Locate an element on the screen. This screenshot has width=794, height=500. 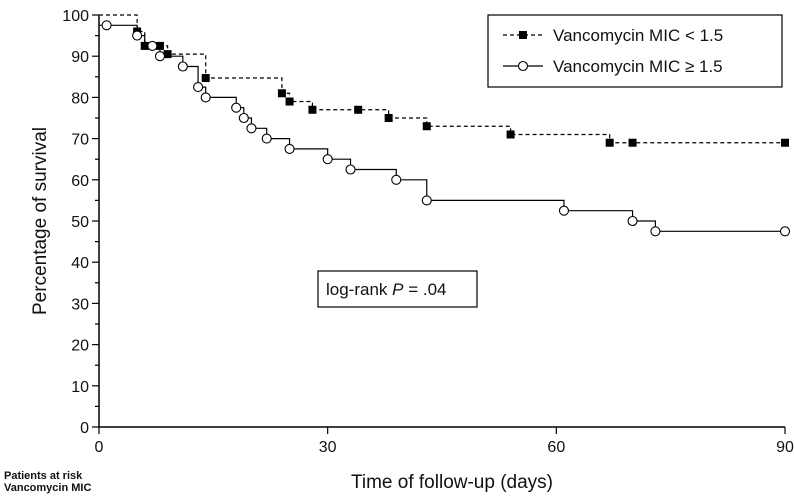
y-tick-label: 0 is located at coordinates (84, 428).